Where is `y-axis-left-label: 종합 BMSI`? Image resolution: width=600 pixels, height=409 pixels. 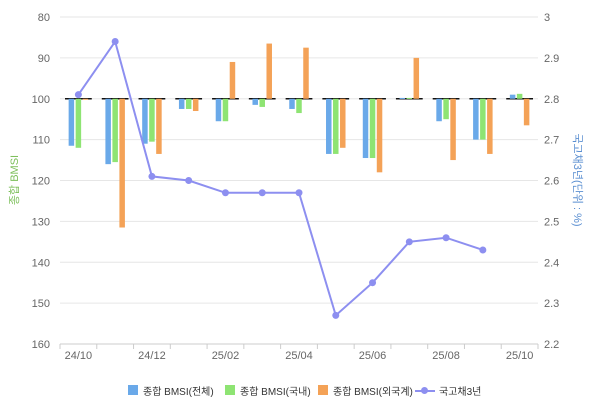
y-axis-left-label: 종합 BMSI is located at coordinates (14, 180).